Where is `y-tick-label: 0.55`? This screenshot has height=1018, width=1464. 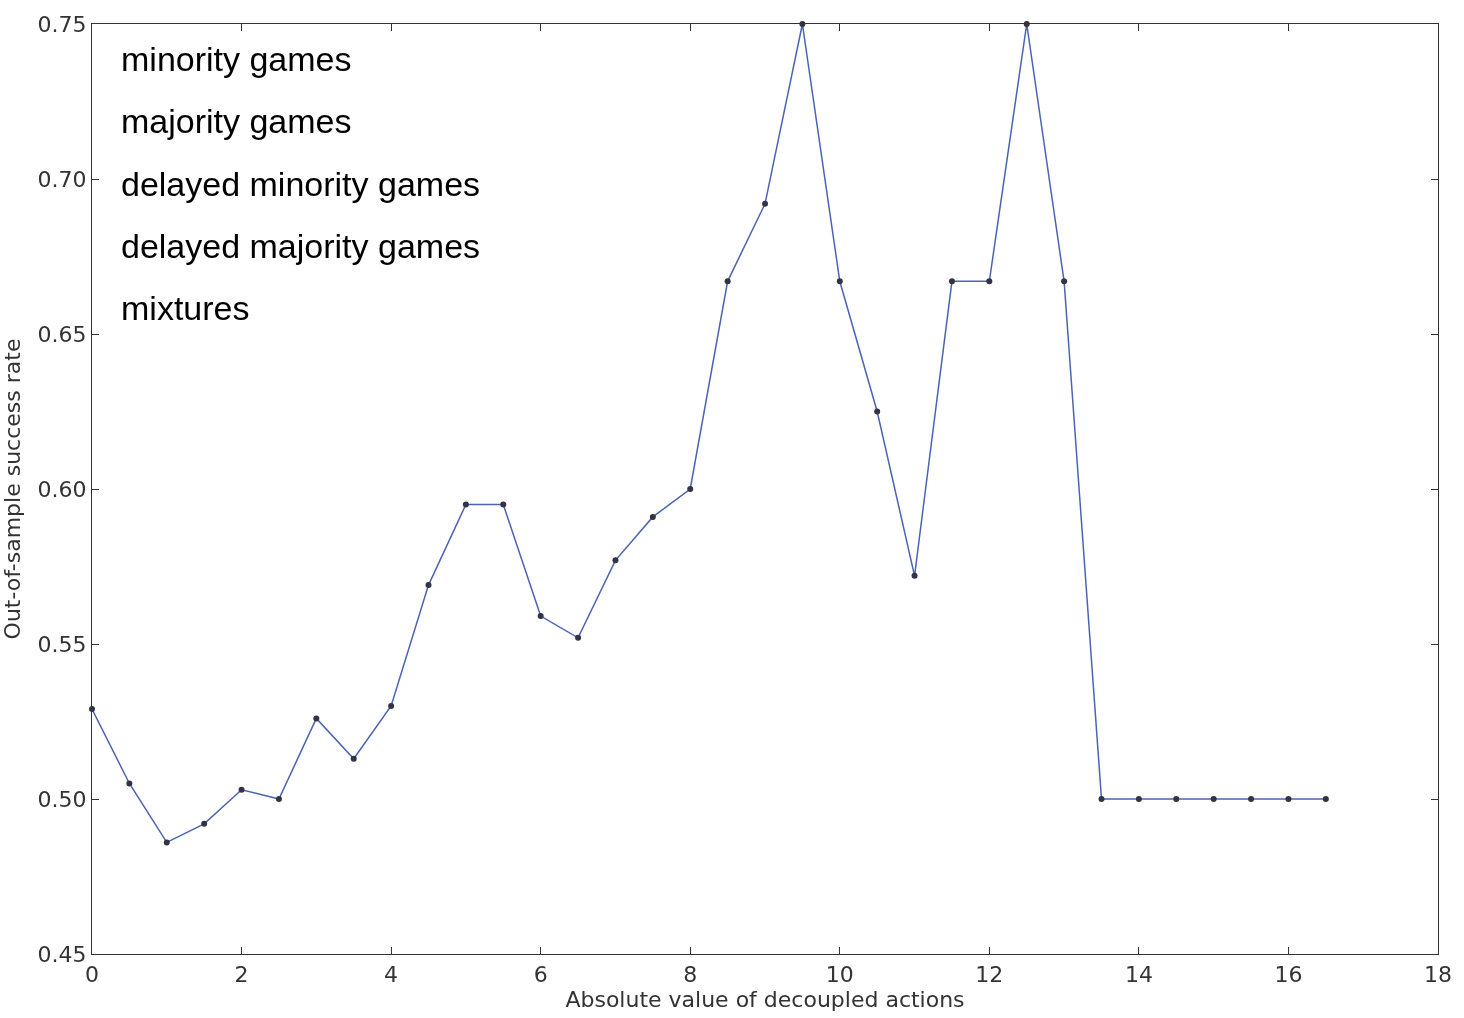
y-tick-label: 0.55 is located at coordinates (62, 644).